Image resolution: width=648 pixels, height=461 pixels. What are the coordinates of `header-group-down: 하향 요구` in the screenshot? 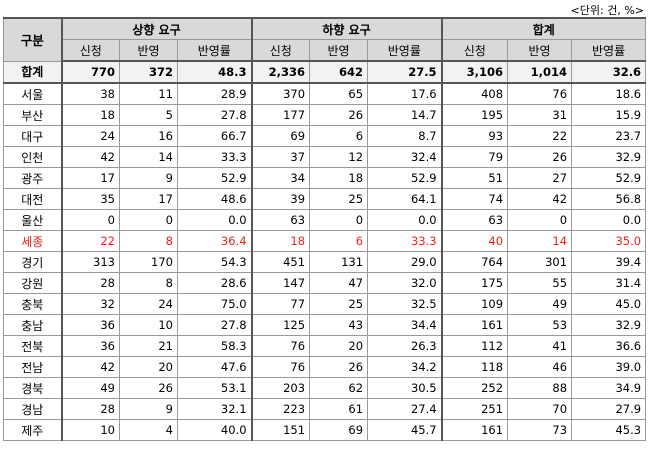 It's located at (346, 28).